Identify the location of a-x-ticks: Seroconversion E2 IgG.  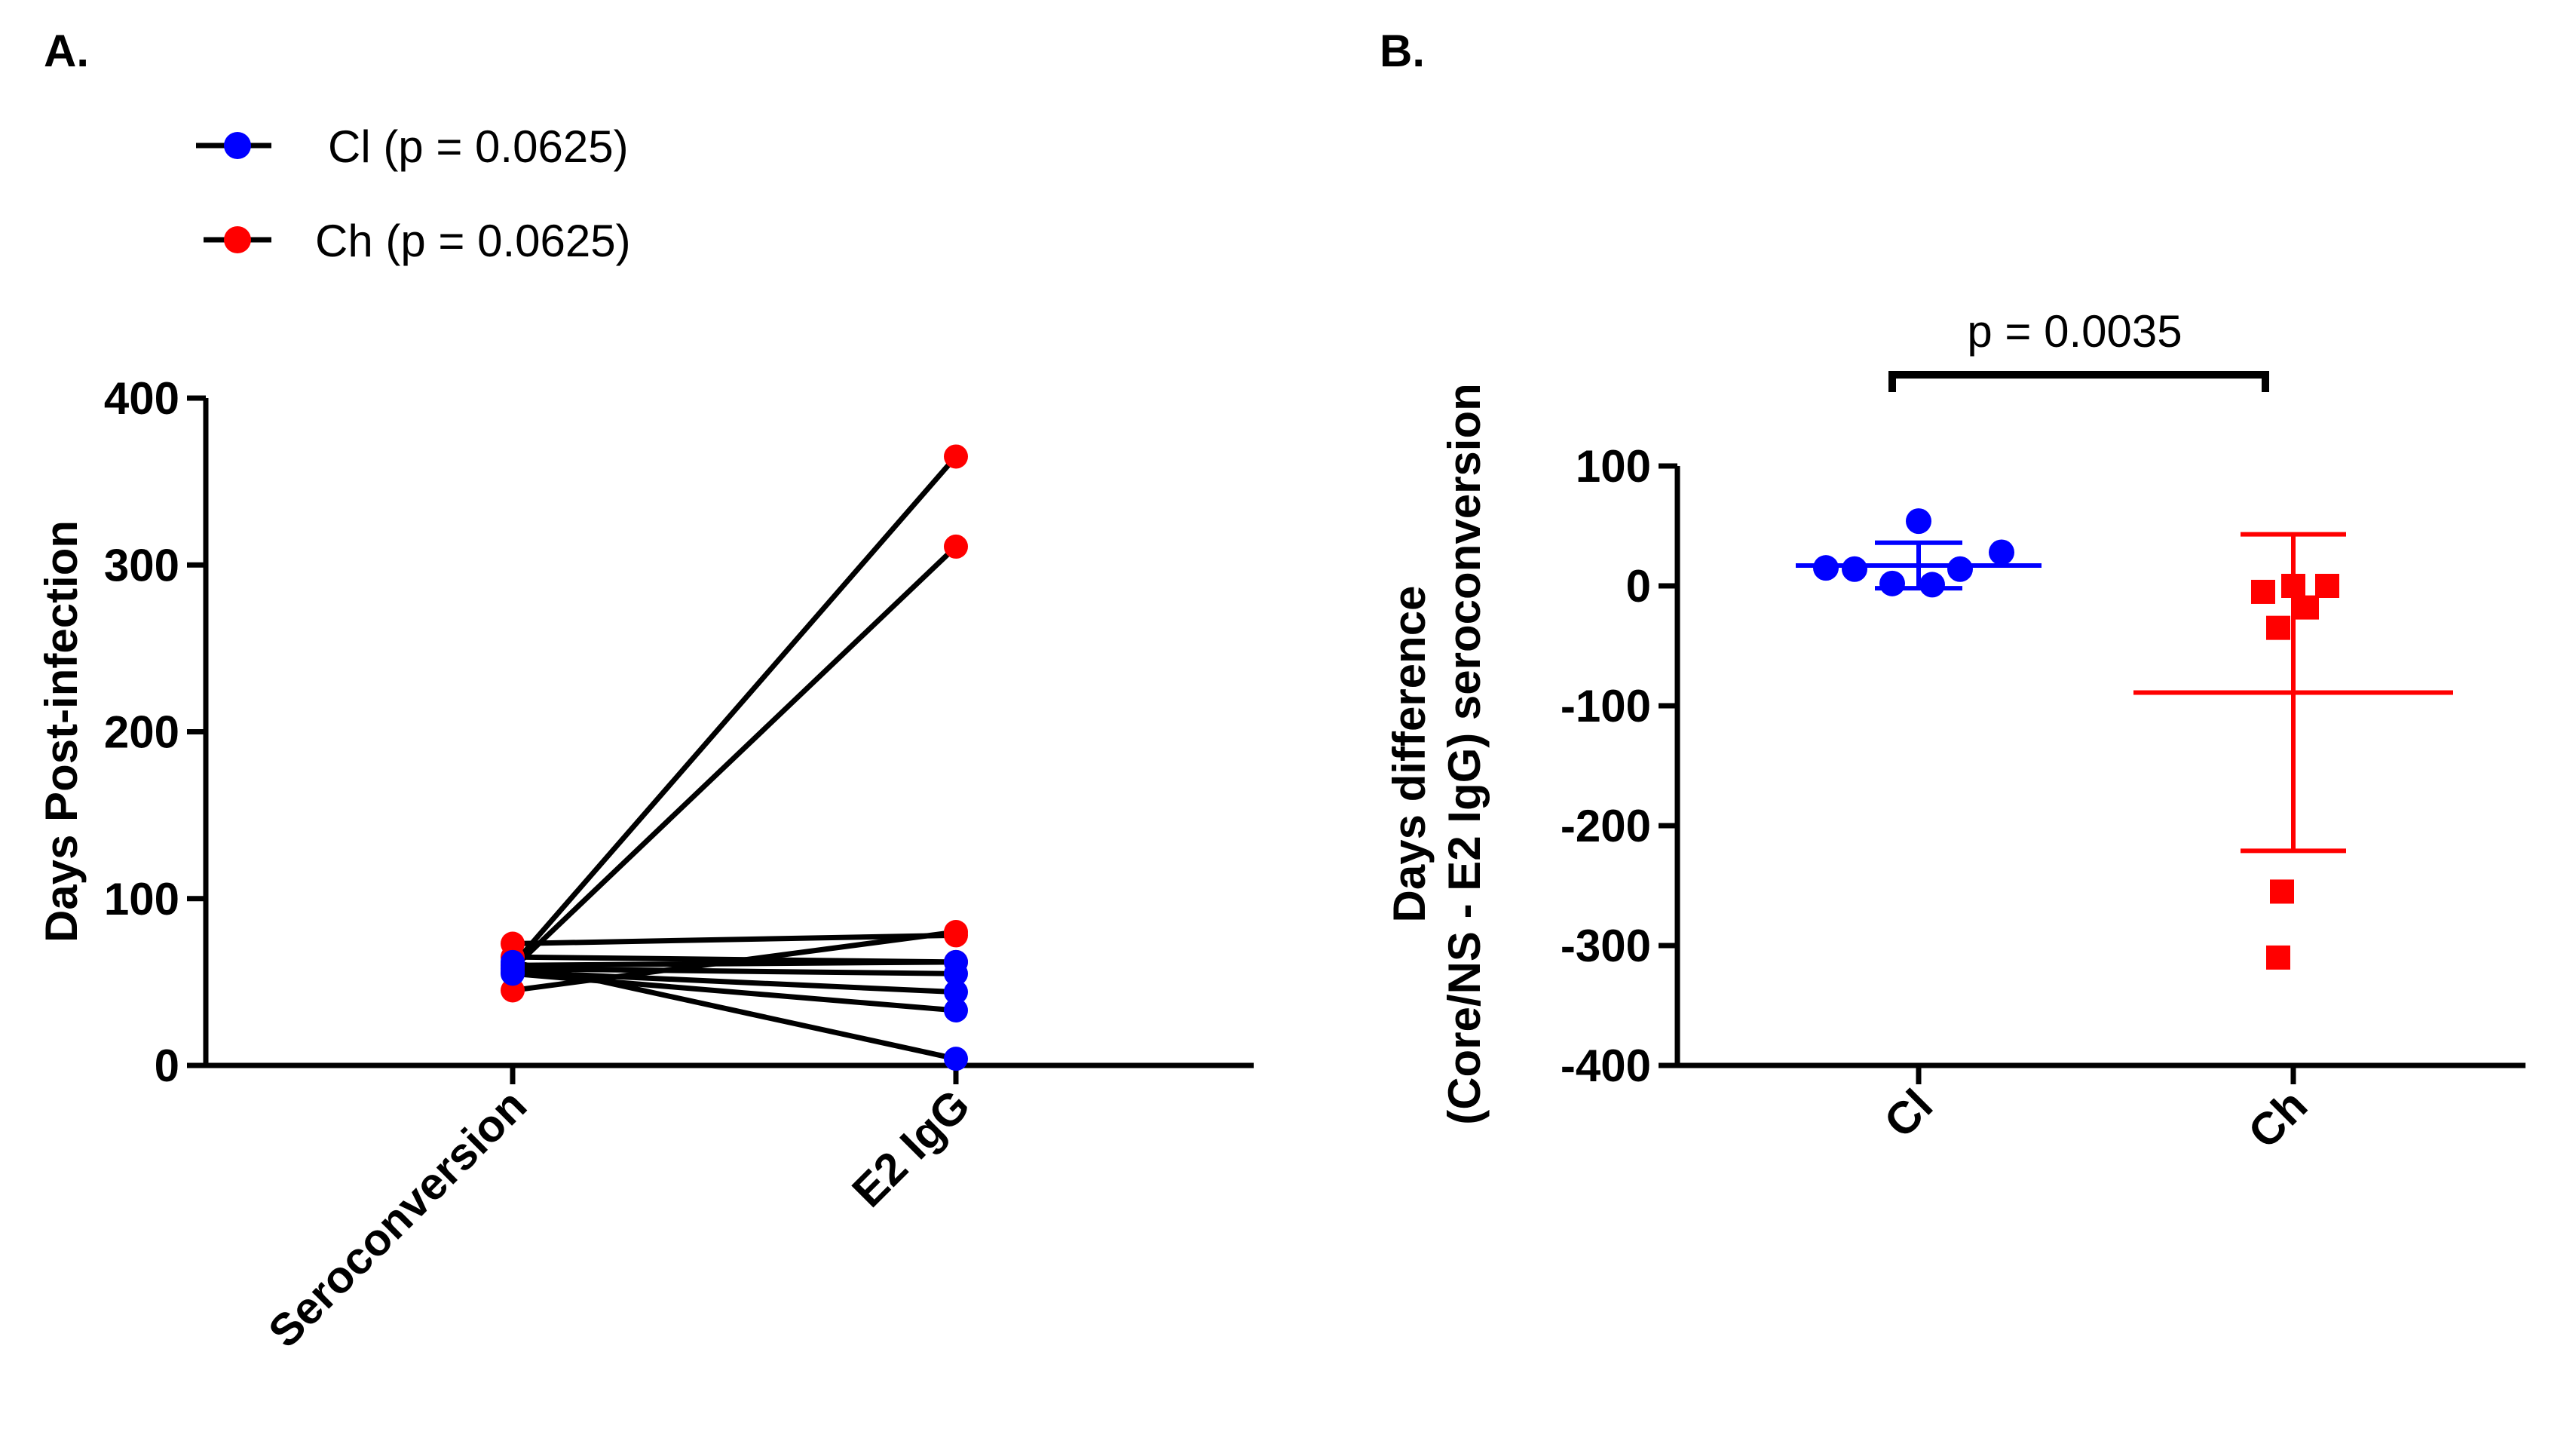
(619, 1211).